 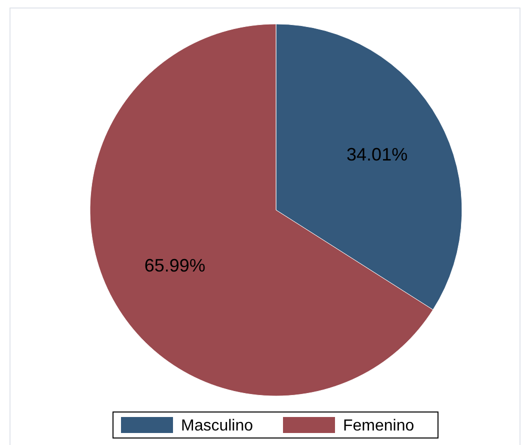 What do you see at coordinates (377, 154) in the screenshot?
I see `data-label: 34.01%` at bounding box center [377, 154].